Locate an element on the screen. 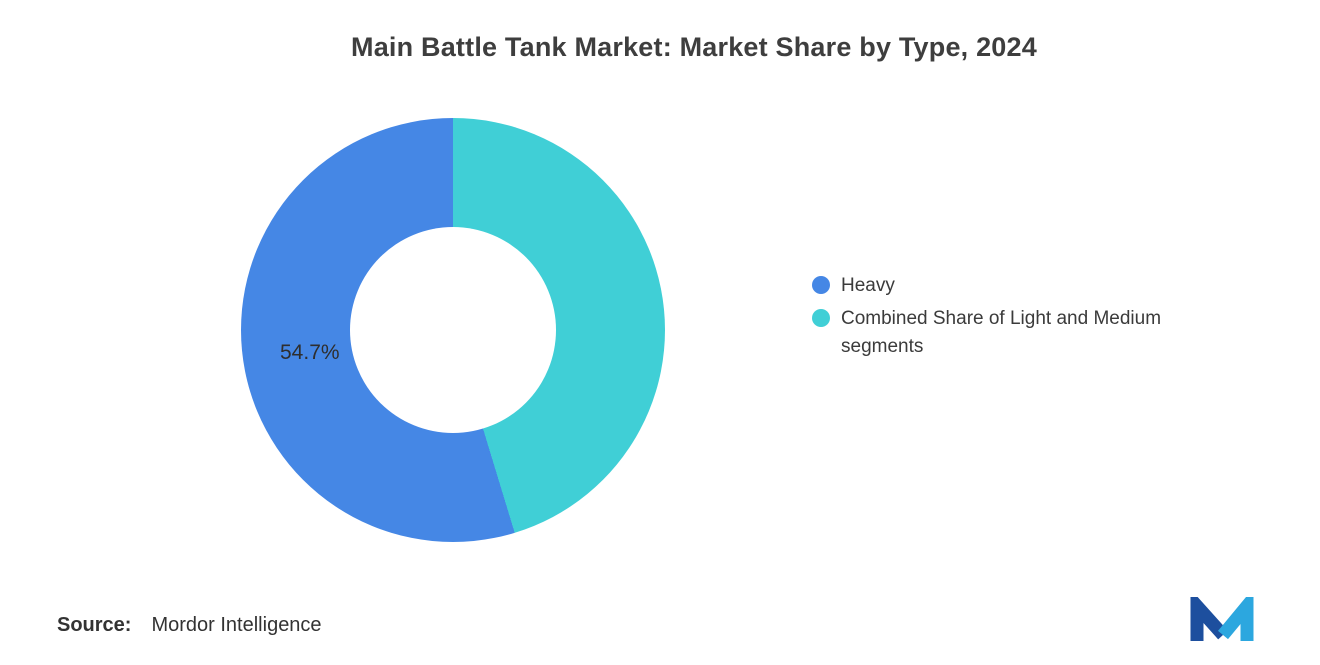  logo-right-stroke is located at coordinates (1235, 619).